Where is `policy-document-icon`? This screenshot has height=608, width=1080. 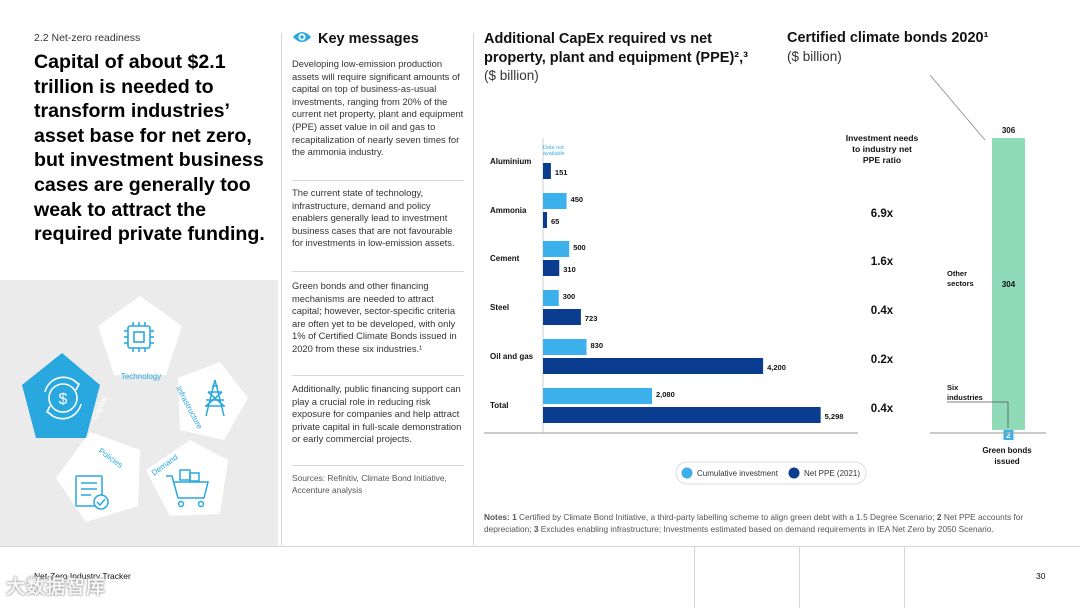
policy-document-icon is located at coordinates (92, 492).